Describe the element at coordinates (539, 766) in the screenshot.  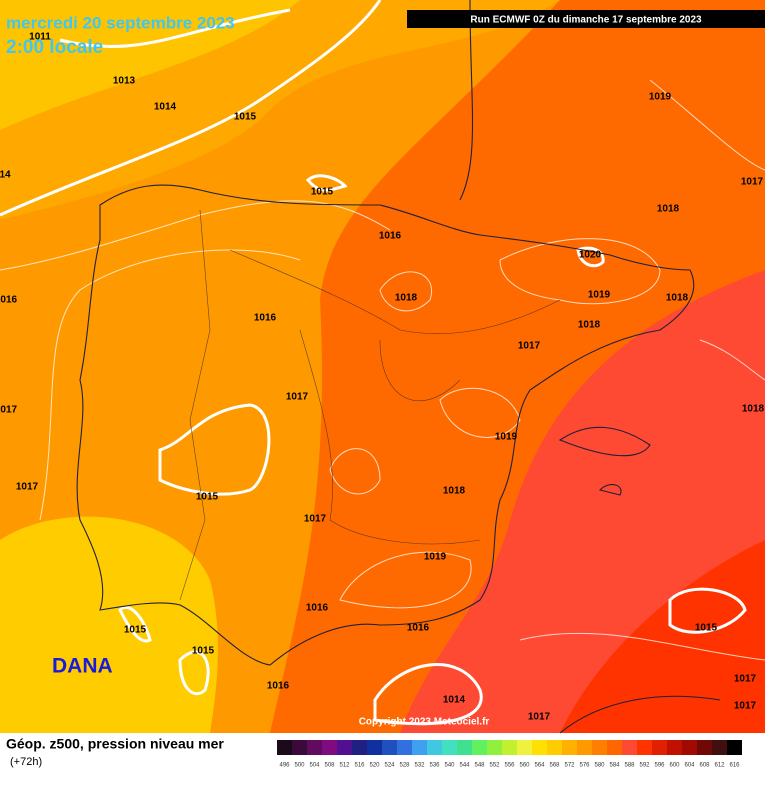
I see `scale-label: 564` at that location.